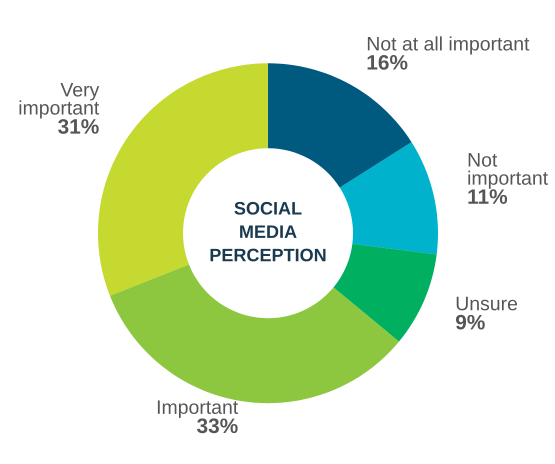 This screenshot has width=555, height=464. What do you see at coordinates (60, 101) in the screenshot?
I see `slice-label: Very important` at bounding box center [60, 101].